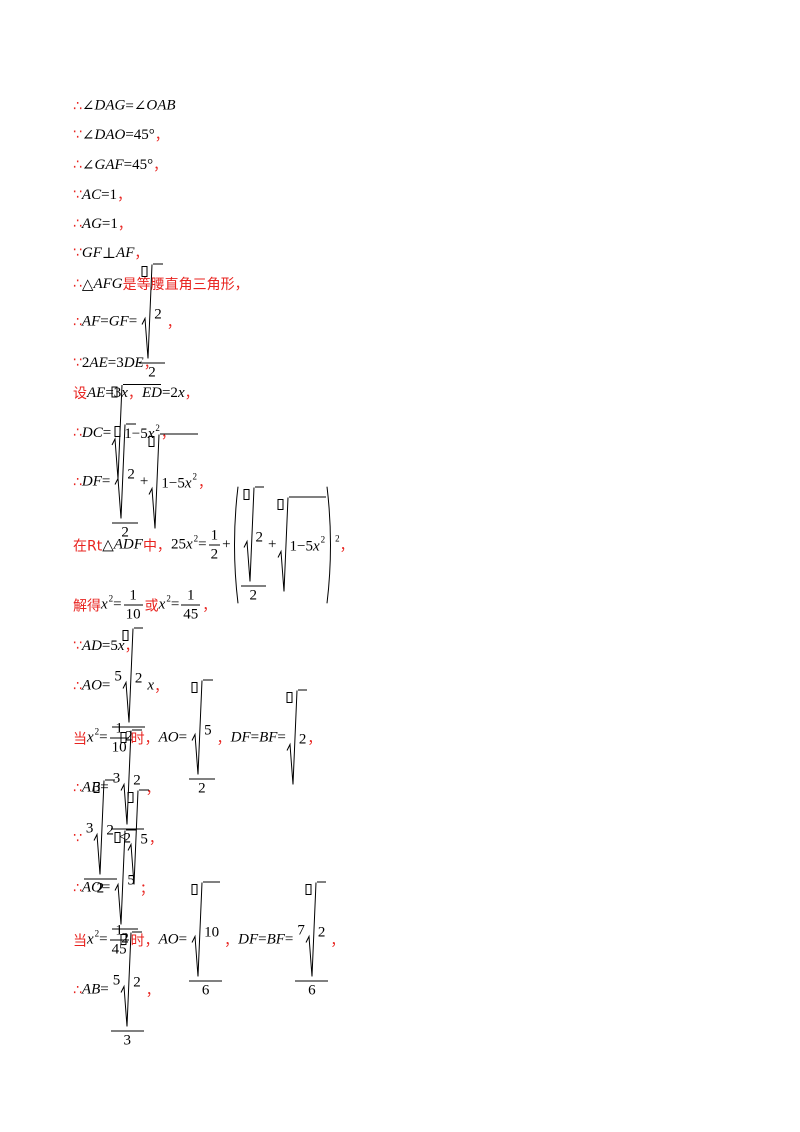 The height and width of the screenshot is (1132, 800). I want to click on math-text: 45, so click(191, 614).